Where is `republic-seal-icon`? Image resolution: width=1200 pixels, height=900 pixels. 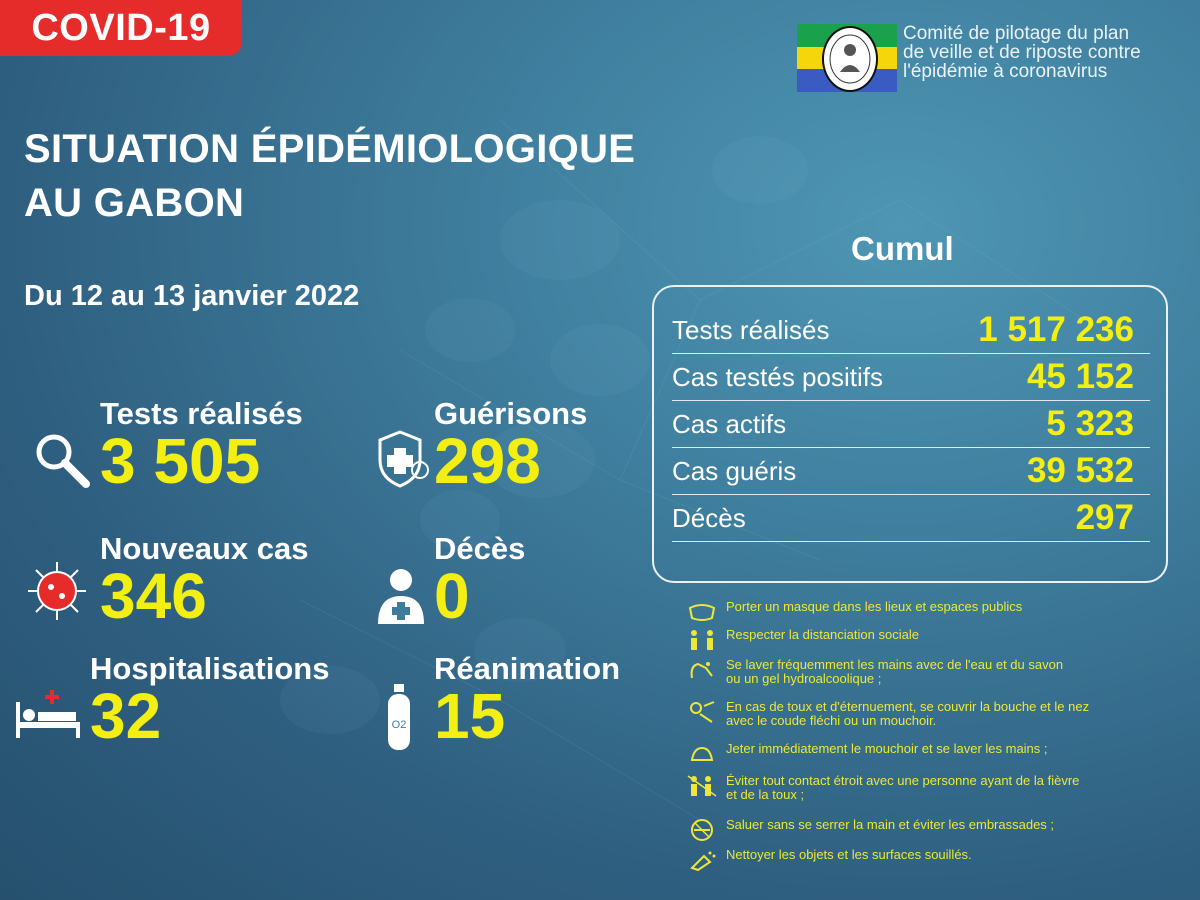 republic-seal-icon is located at coordinates (850, 59).